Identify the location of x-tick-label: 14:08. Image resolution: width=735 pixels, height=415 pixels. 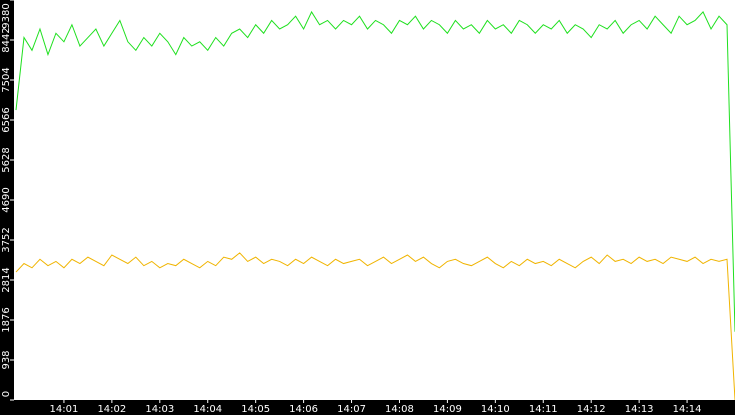
(399, 409).